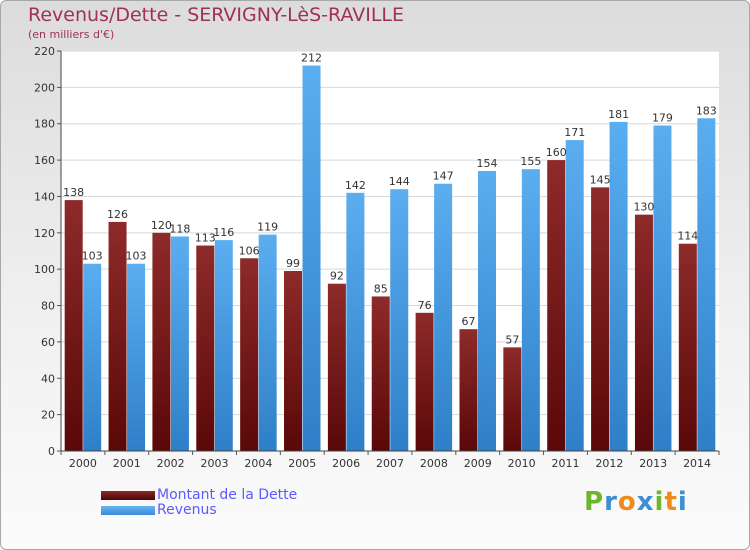 The image size is (750, 550). Describe the element at coordinates (653, 463) in the screenshot. I see `x-tick-label: 2013` at that location.